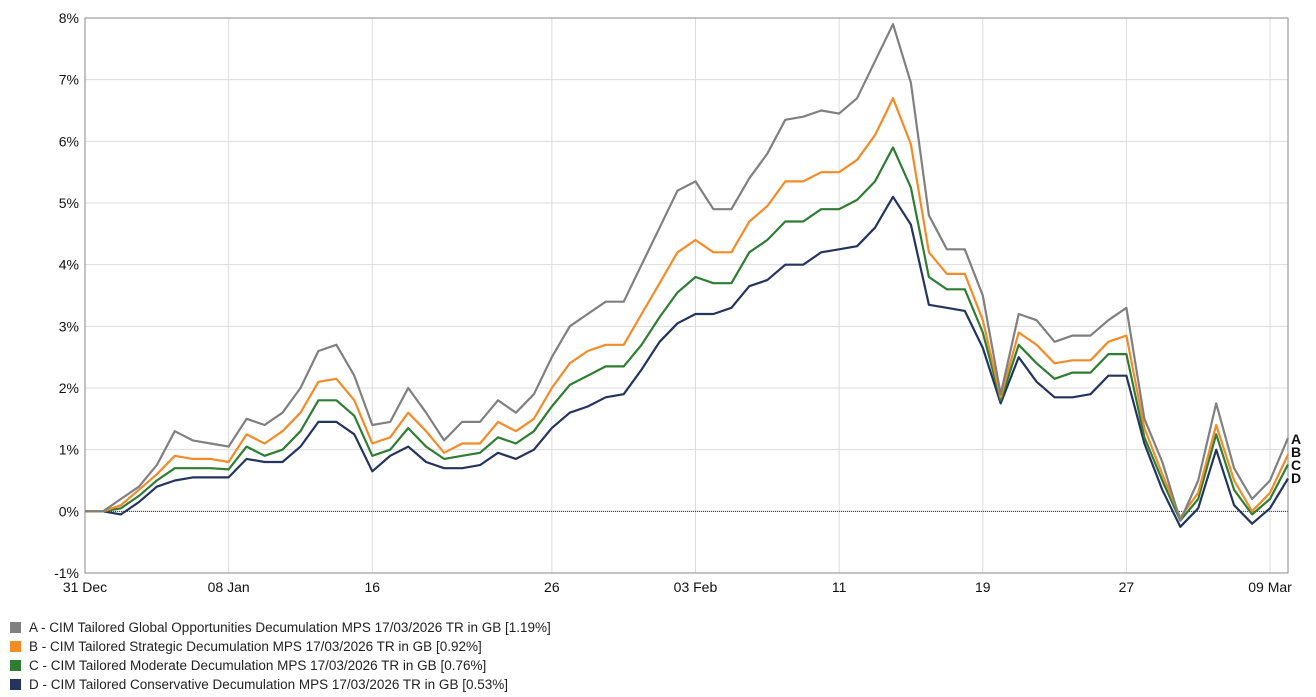 The height and width of the screenshot is (697, 1316). I want to click on y-tick-label: 5%, so click(69, 203).